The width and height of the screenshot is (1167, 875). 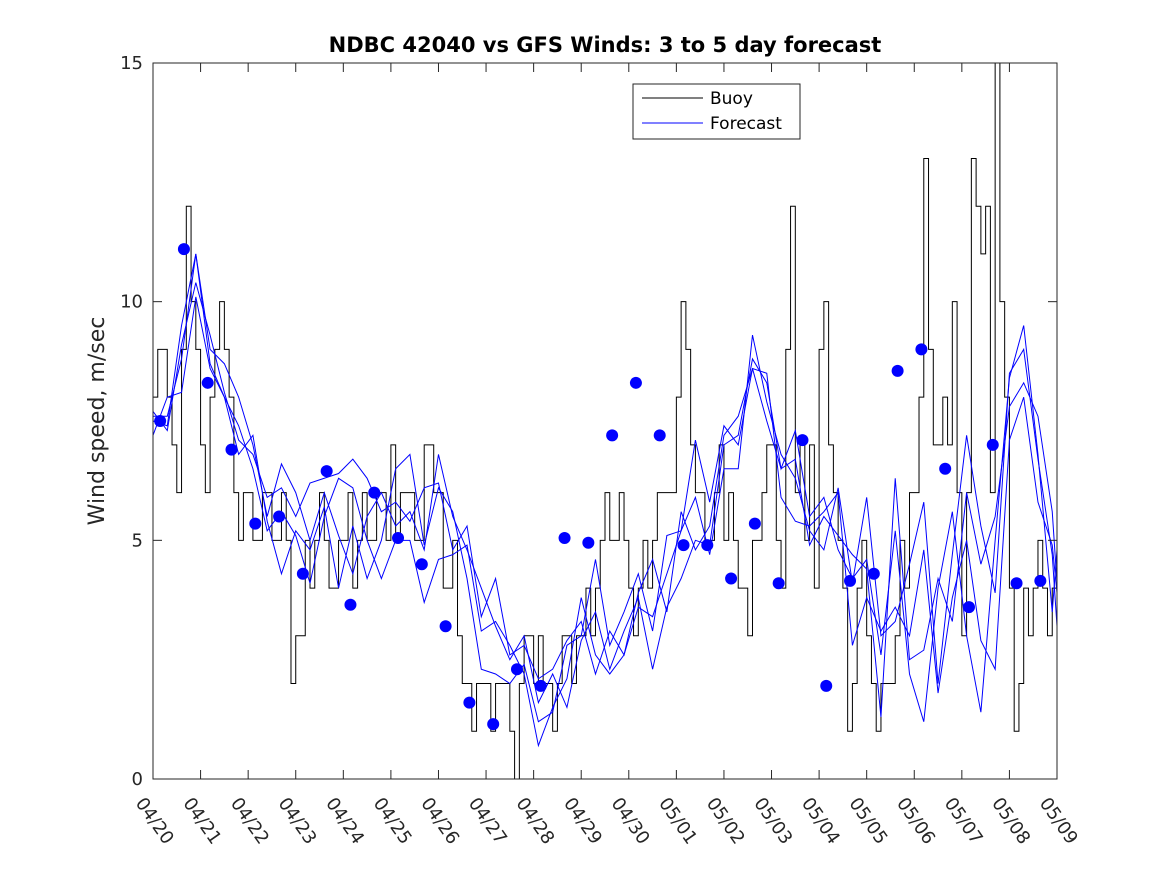 What do you see at coordinates (746, 124) in the screenshot?
I see `legend-forecast-label: Forecast` at bounding box center [746, 124].